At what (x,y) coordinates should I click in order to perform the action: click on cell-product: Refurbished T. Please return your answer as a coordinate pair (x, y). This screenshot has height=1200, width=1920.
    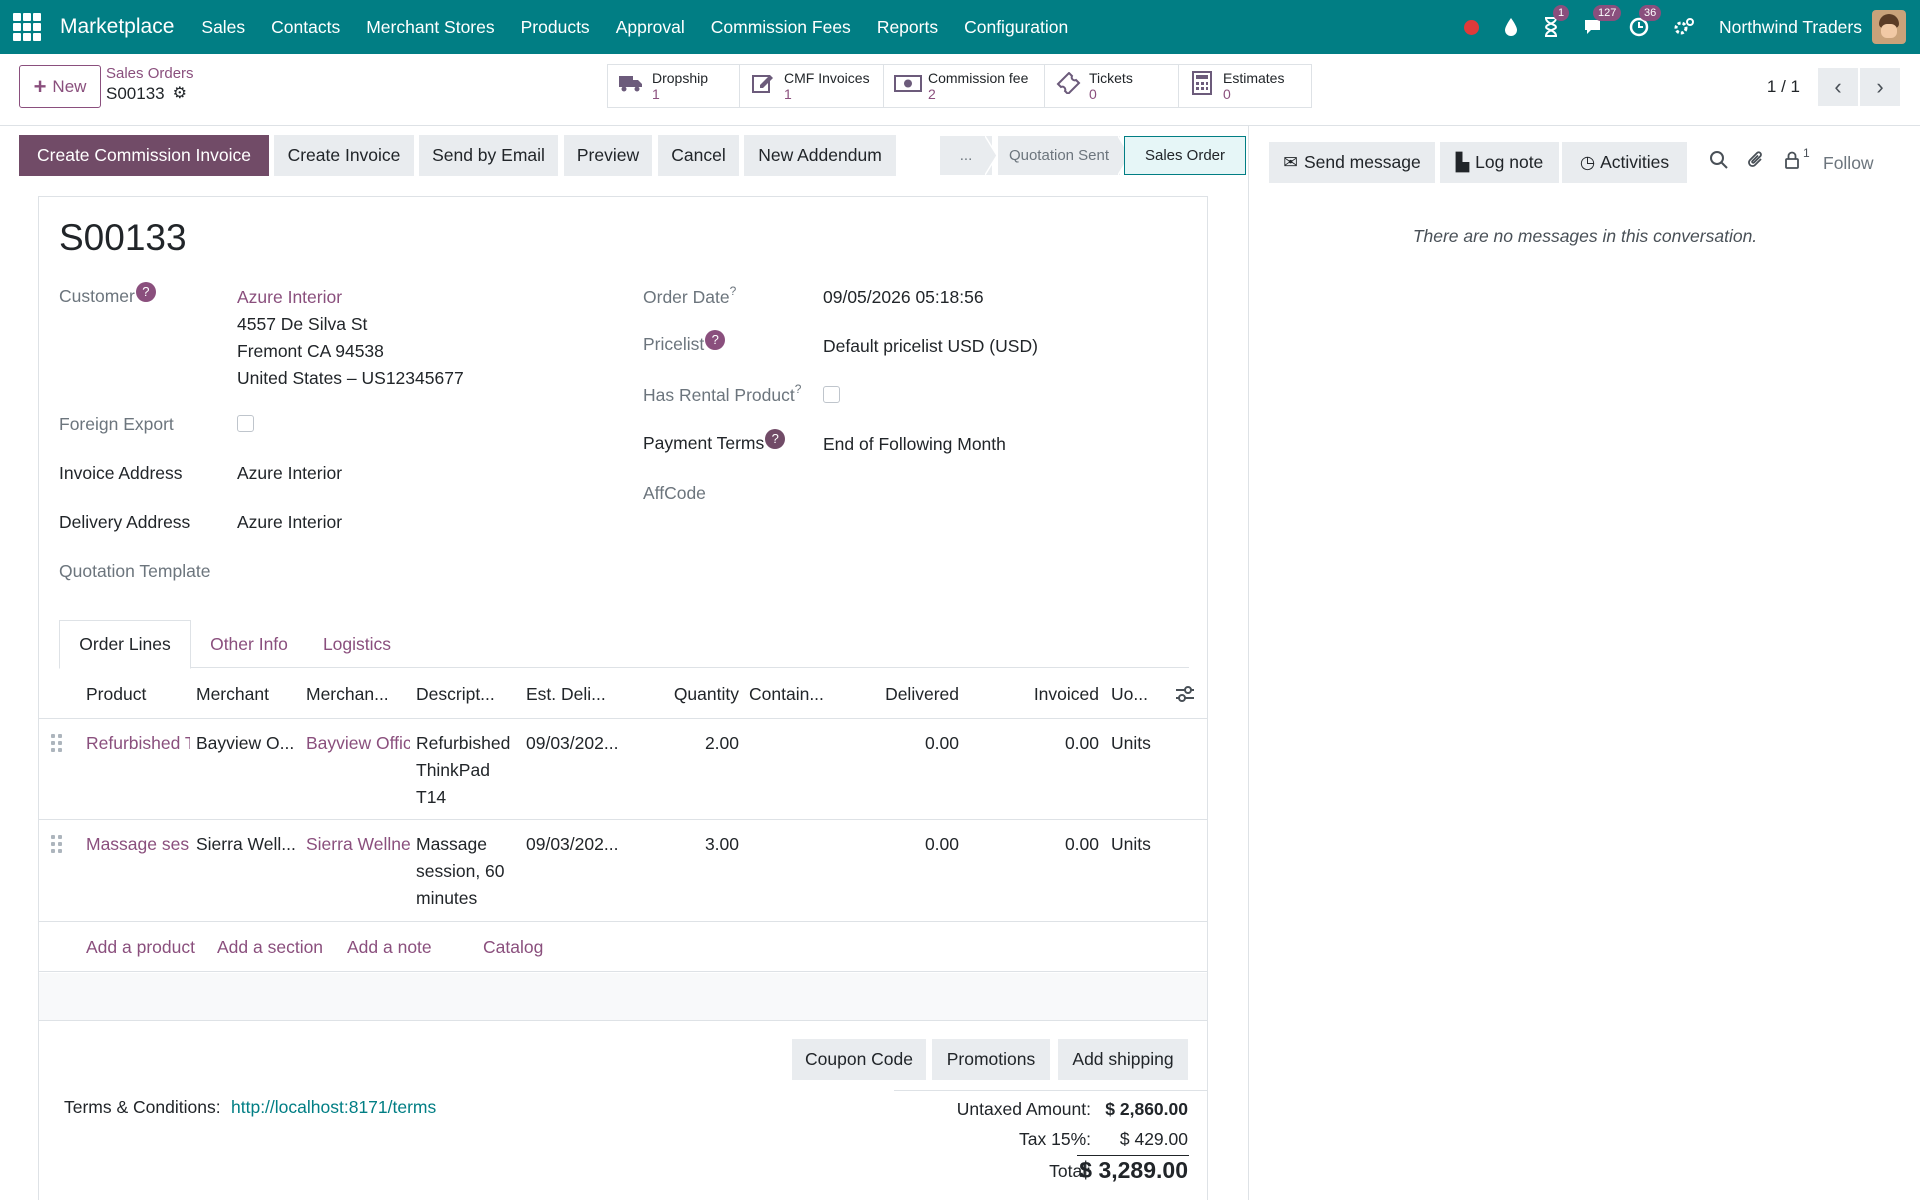
    Looking at the image, I should click on (138, 743).